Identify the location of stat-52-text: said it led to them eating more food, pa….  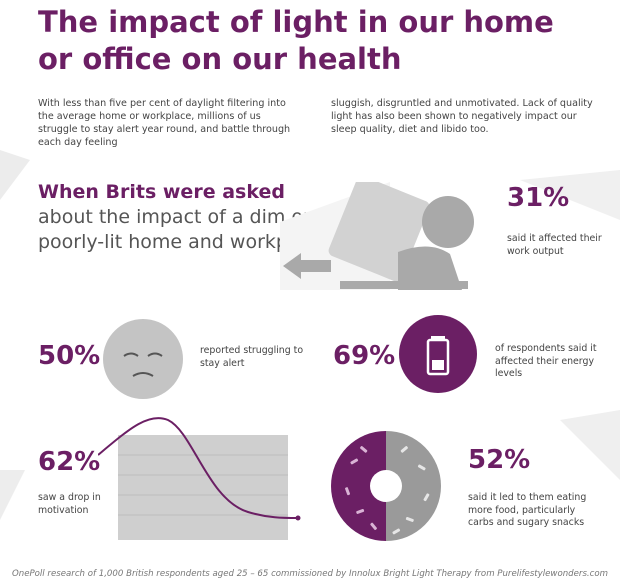
(527, 510).